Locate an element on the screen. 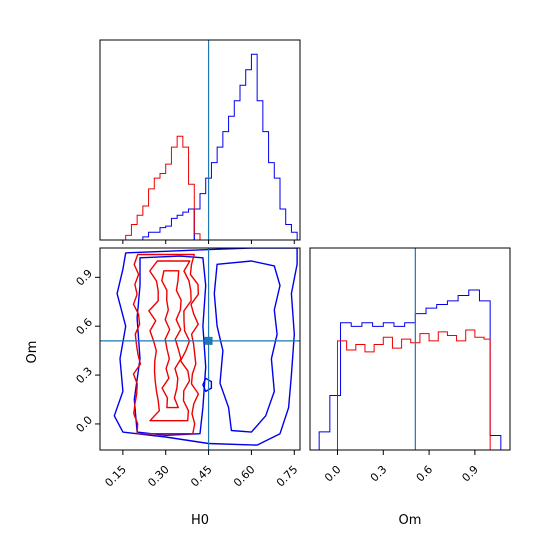  contour-frame is located at coordinates (200, 349).